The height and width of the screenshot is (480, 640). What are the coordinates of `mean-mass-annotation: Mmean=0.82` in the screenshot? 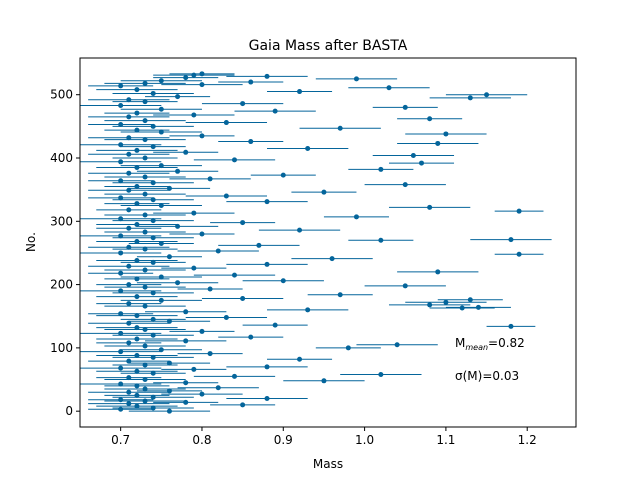 It's located at (490, 344).